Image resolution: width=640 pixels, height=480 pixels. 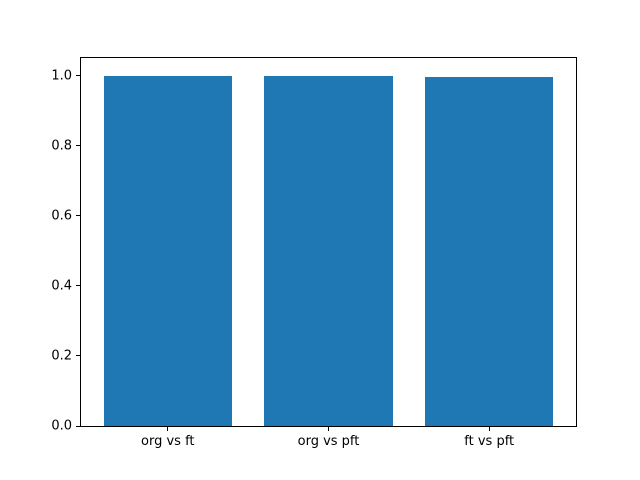 What do you see at coordinates (61, 216) in the screenshot?
I see `y-tick-label-0.6: 0.6` at bounding box center [61, 216].